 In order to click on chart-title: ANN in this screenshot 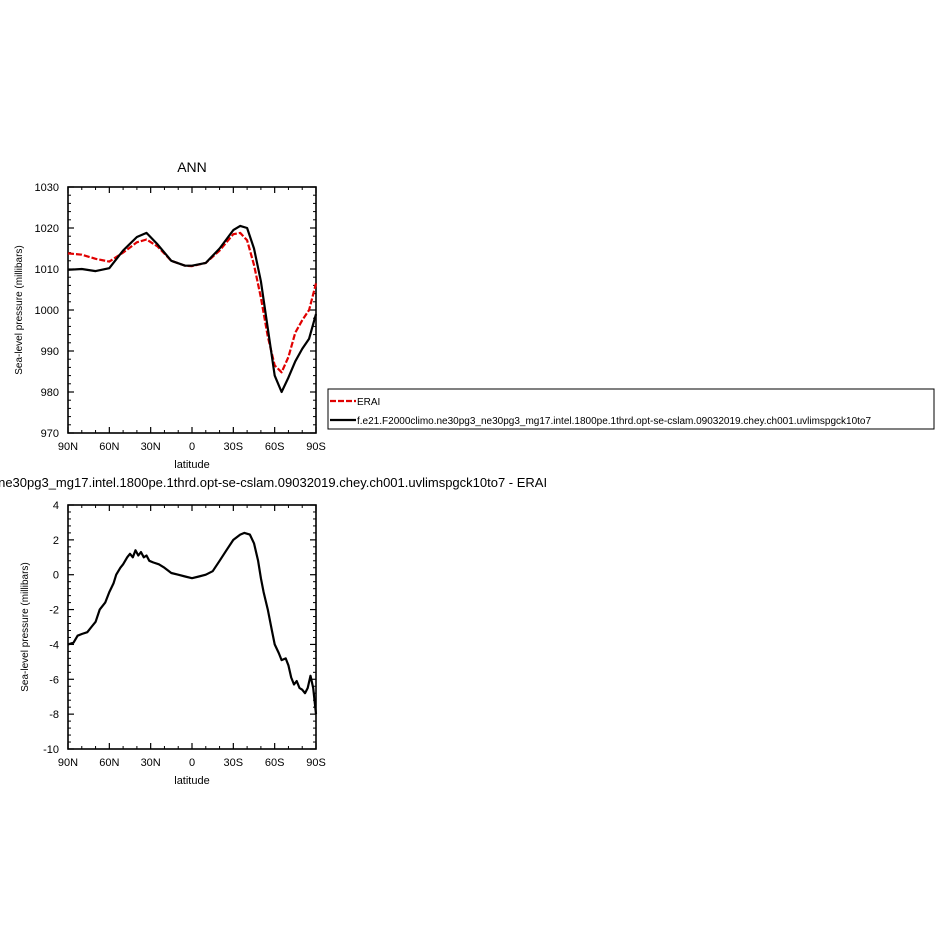, I will do `click(192, 167)`.